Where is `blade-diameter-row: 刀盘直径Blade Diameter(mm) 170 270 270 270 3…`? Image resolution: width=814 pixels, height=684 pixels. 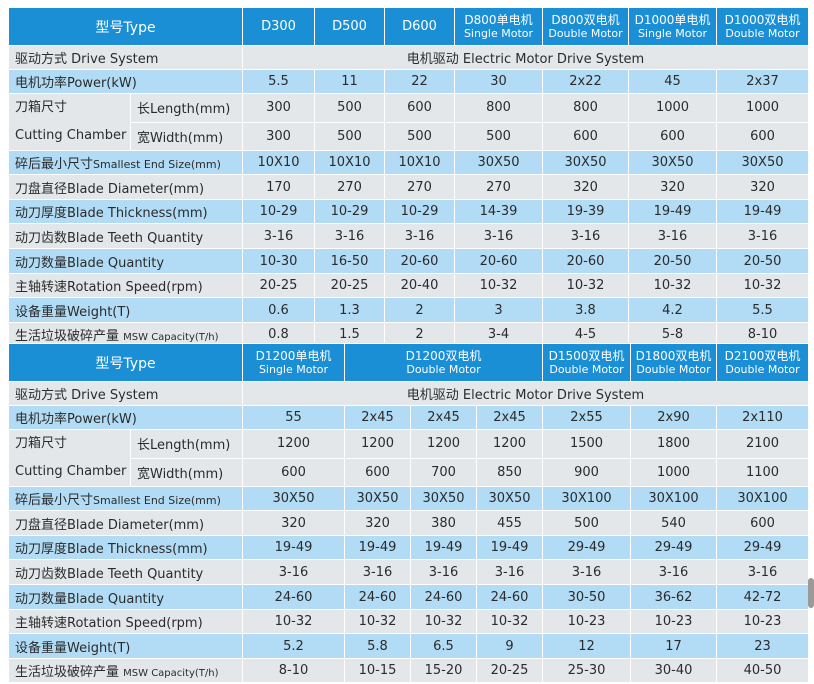
blade-diameter-row: 刀盘直径Blade Diameter(mm) 170 270 270 270 3… is located at coordinates (408, 187).